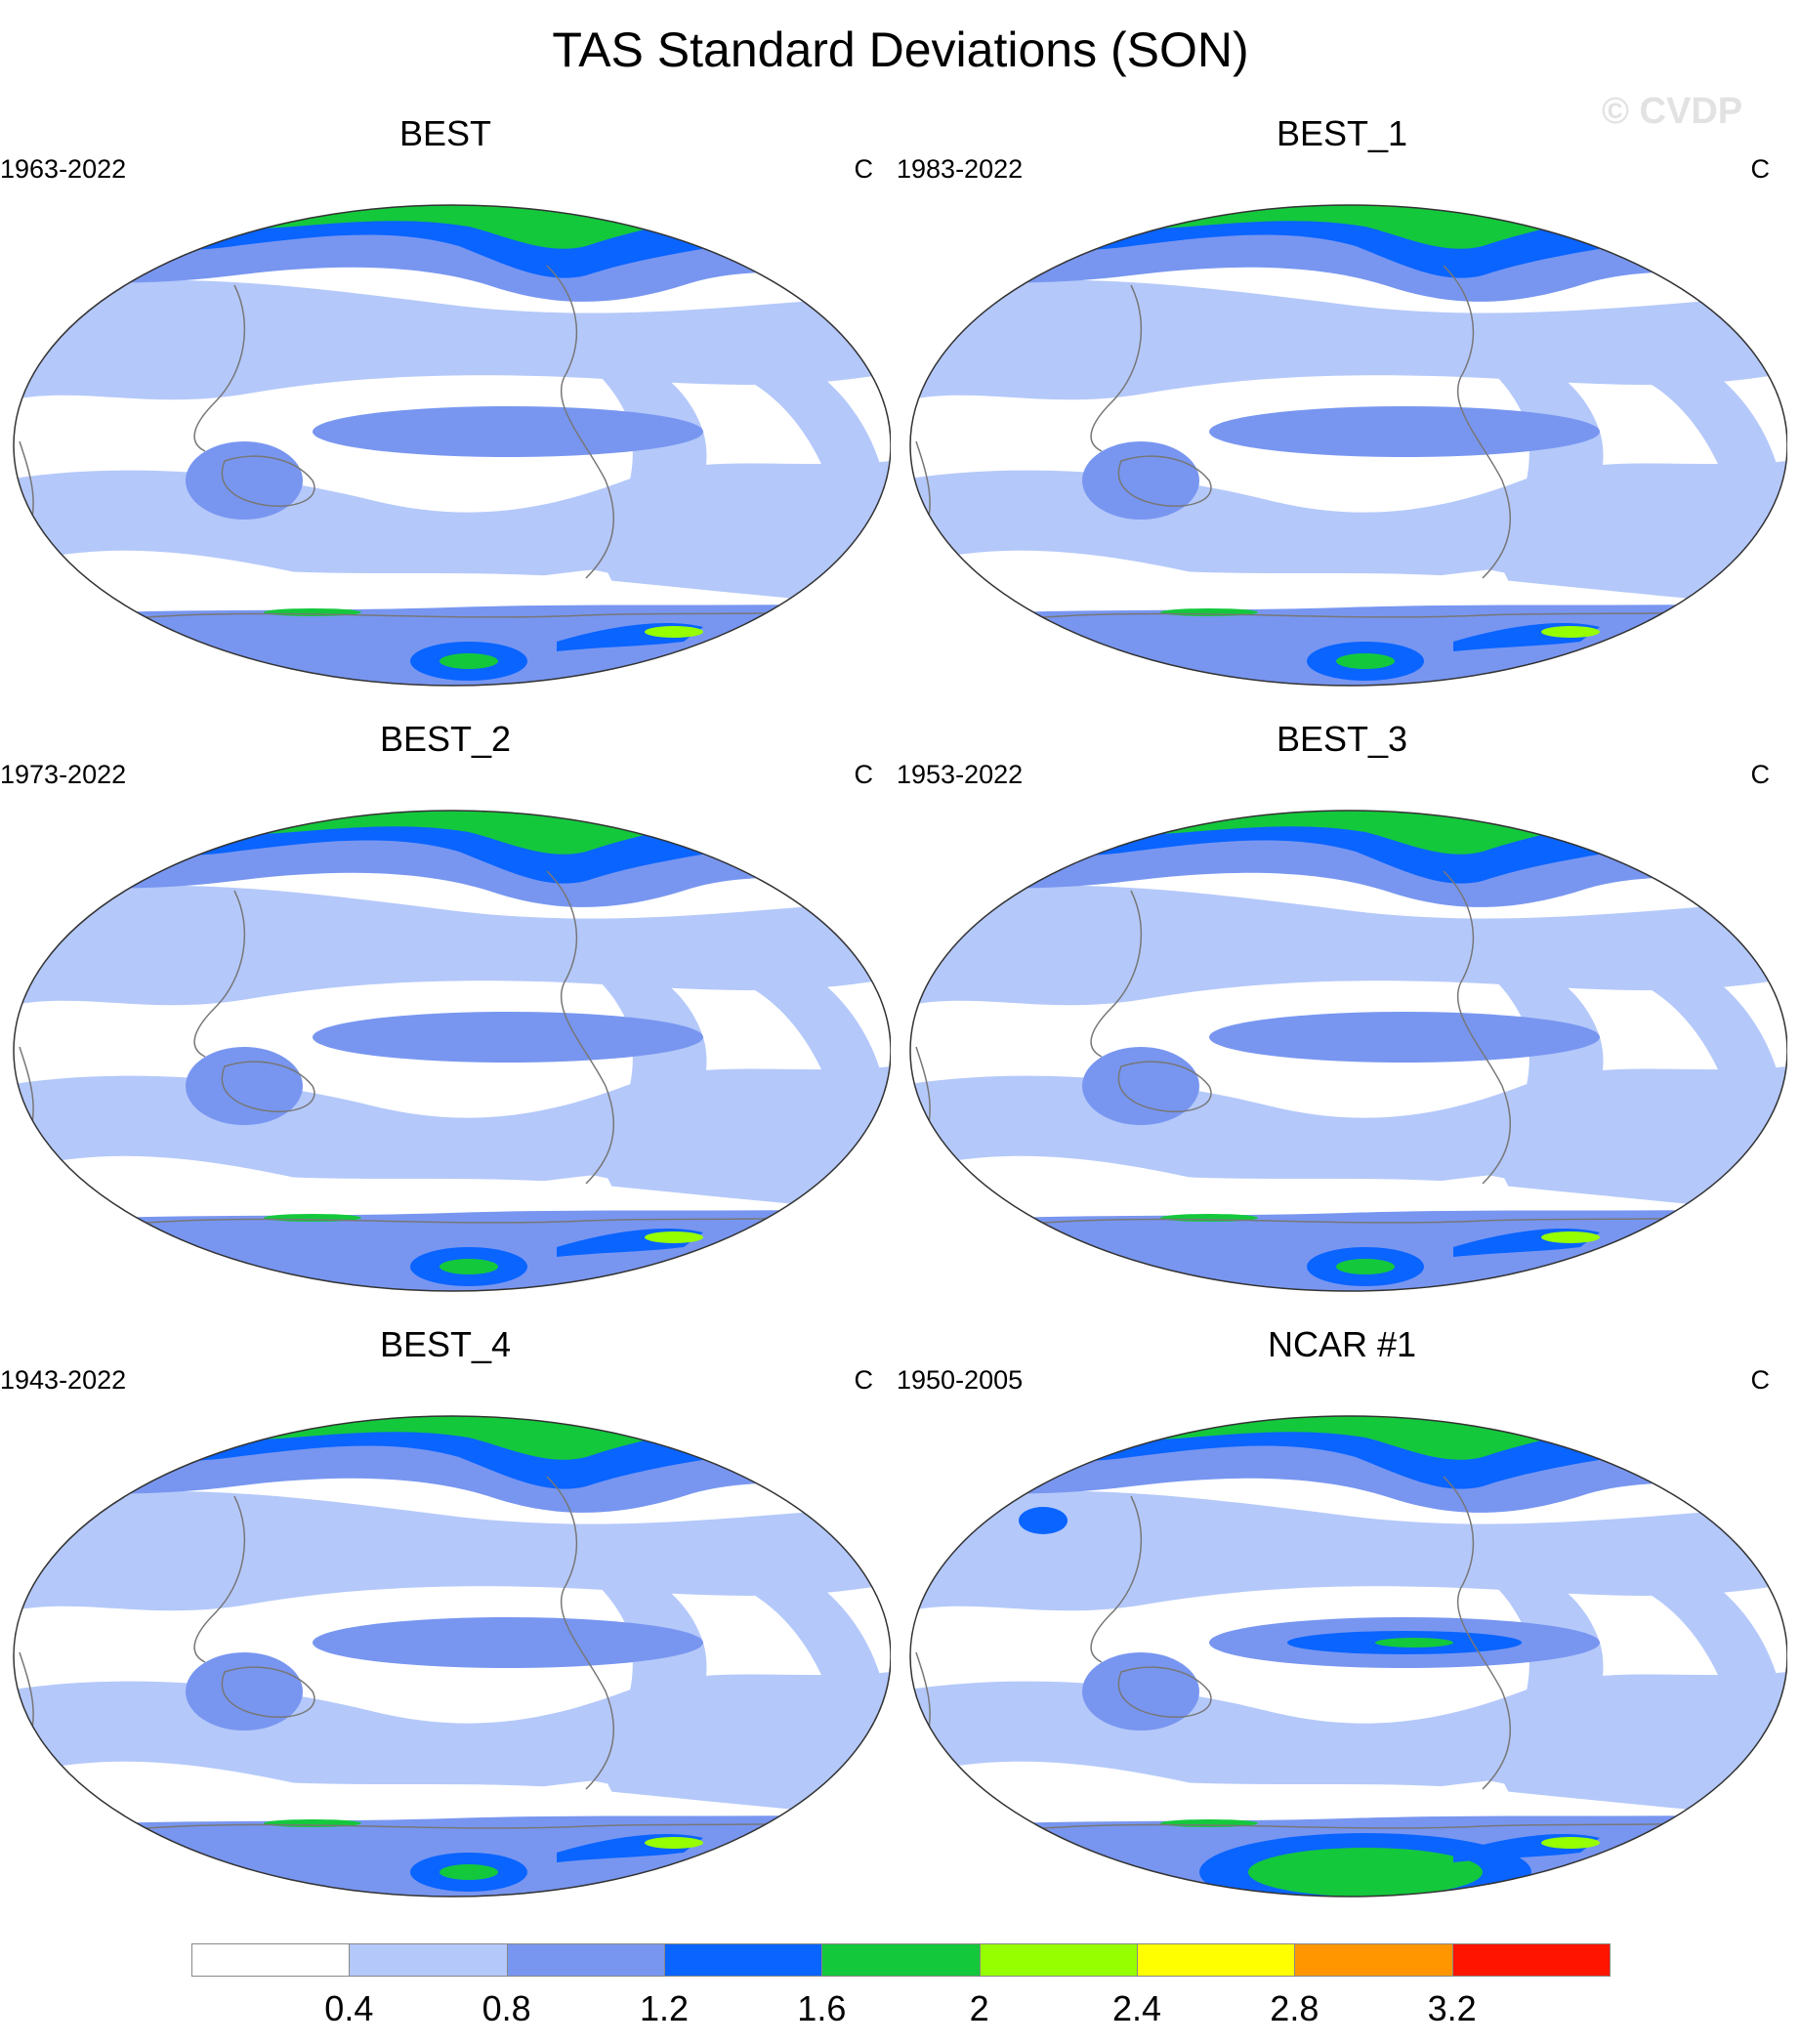 The height and width of the screenshot is (2044, 1801). I want to click on map-panel: NCAR #1 1950-2005 C, so click(1342, 1622).